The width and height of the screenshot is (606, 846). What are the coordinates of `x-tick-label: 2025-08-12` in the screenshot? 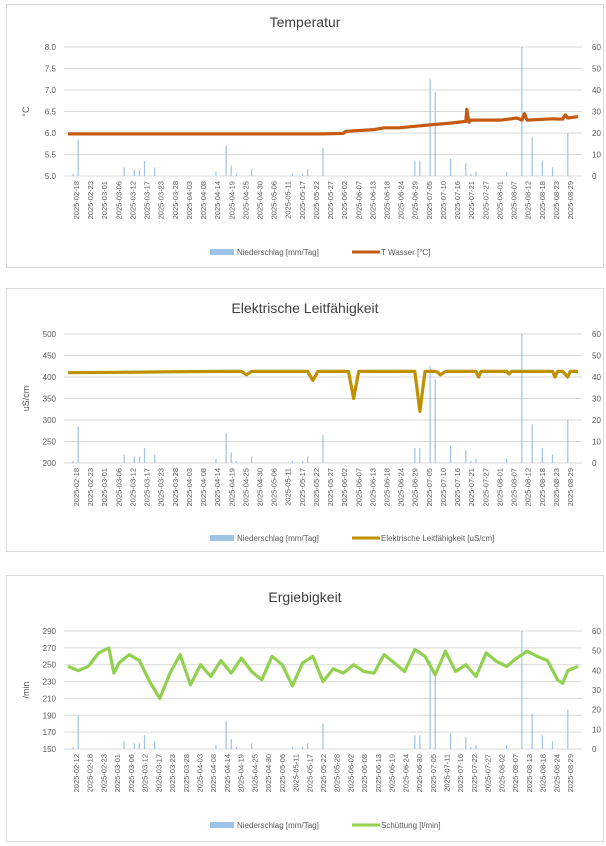 It's located at (528, 487).